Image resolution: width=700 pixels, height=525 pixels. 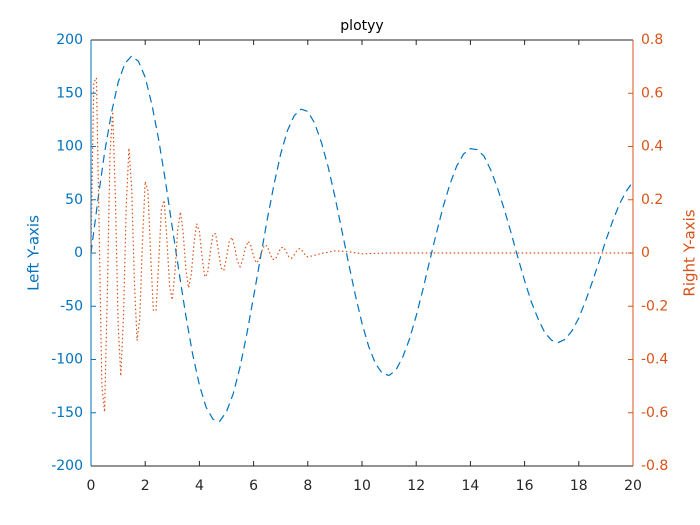 What do you see at coordinates (69, 93) in the screenshot?
I see `y-tick-label: 150` at bounding box center [69, 93].